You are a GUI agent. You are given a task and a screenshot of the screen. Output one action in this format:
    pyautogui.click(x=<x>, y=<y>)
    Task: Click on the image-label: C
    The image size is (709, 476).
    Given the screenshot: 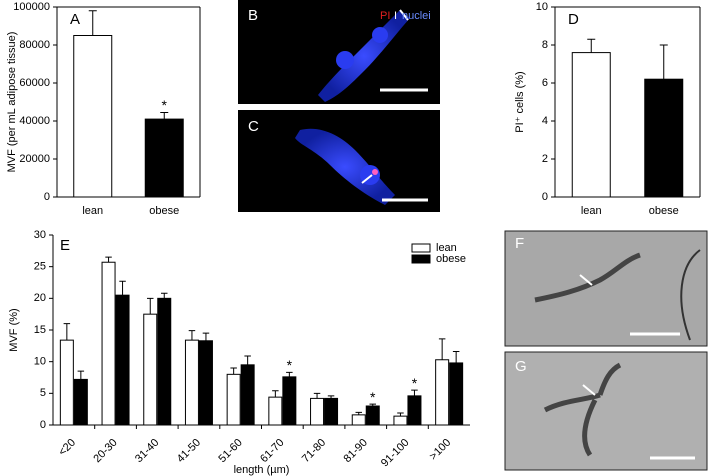 What is the action you would take?
    pyautogui.click(x=253, y=126)
    